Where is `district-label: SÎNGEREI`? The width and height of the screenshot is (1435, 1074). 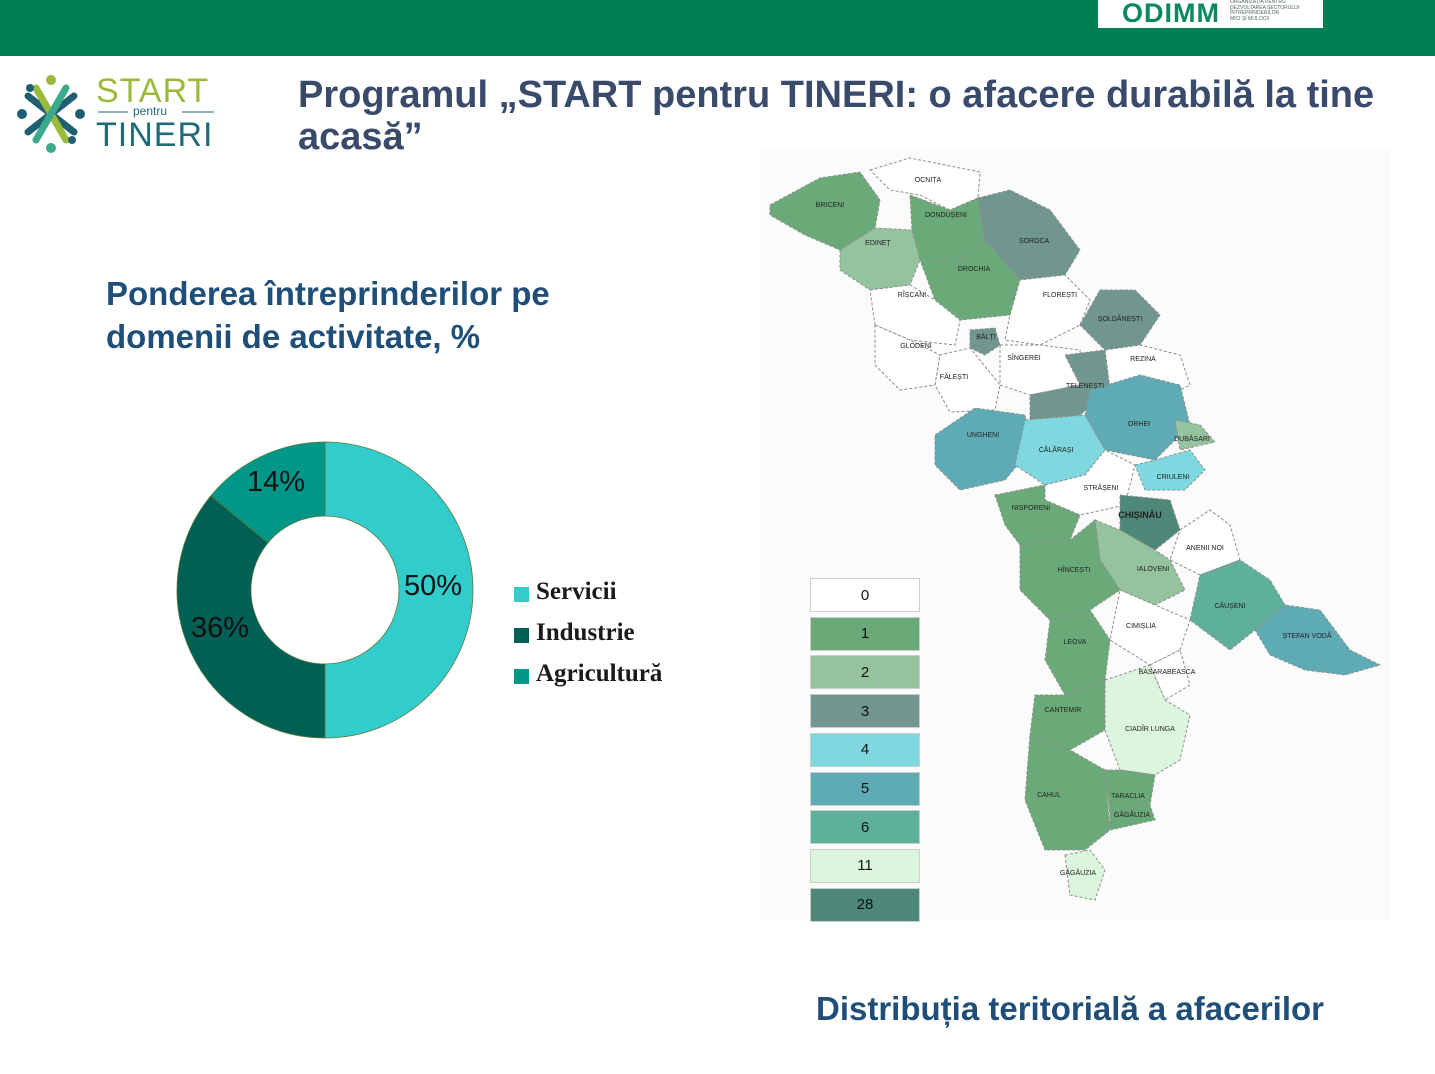 district-label: SÎNGEREI is located at coordinates (1024, 357).